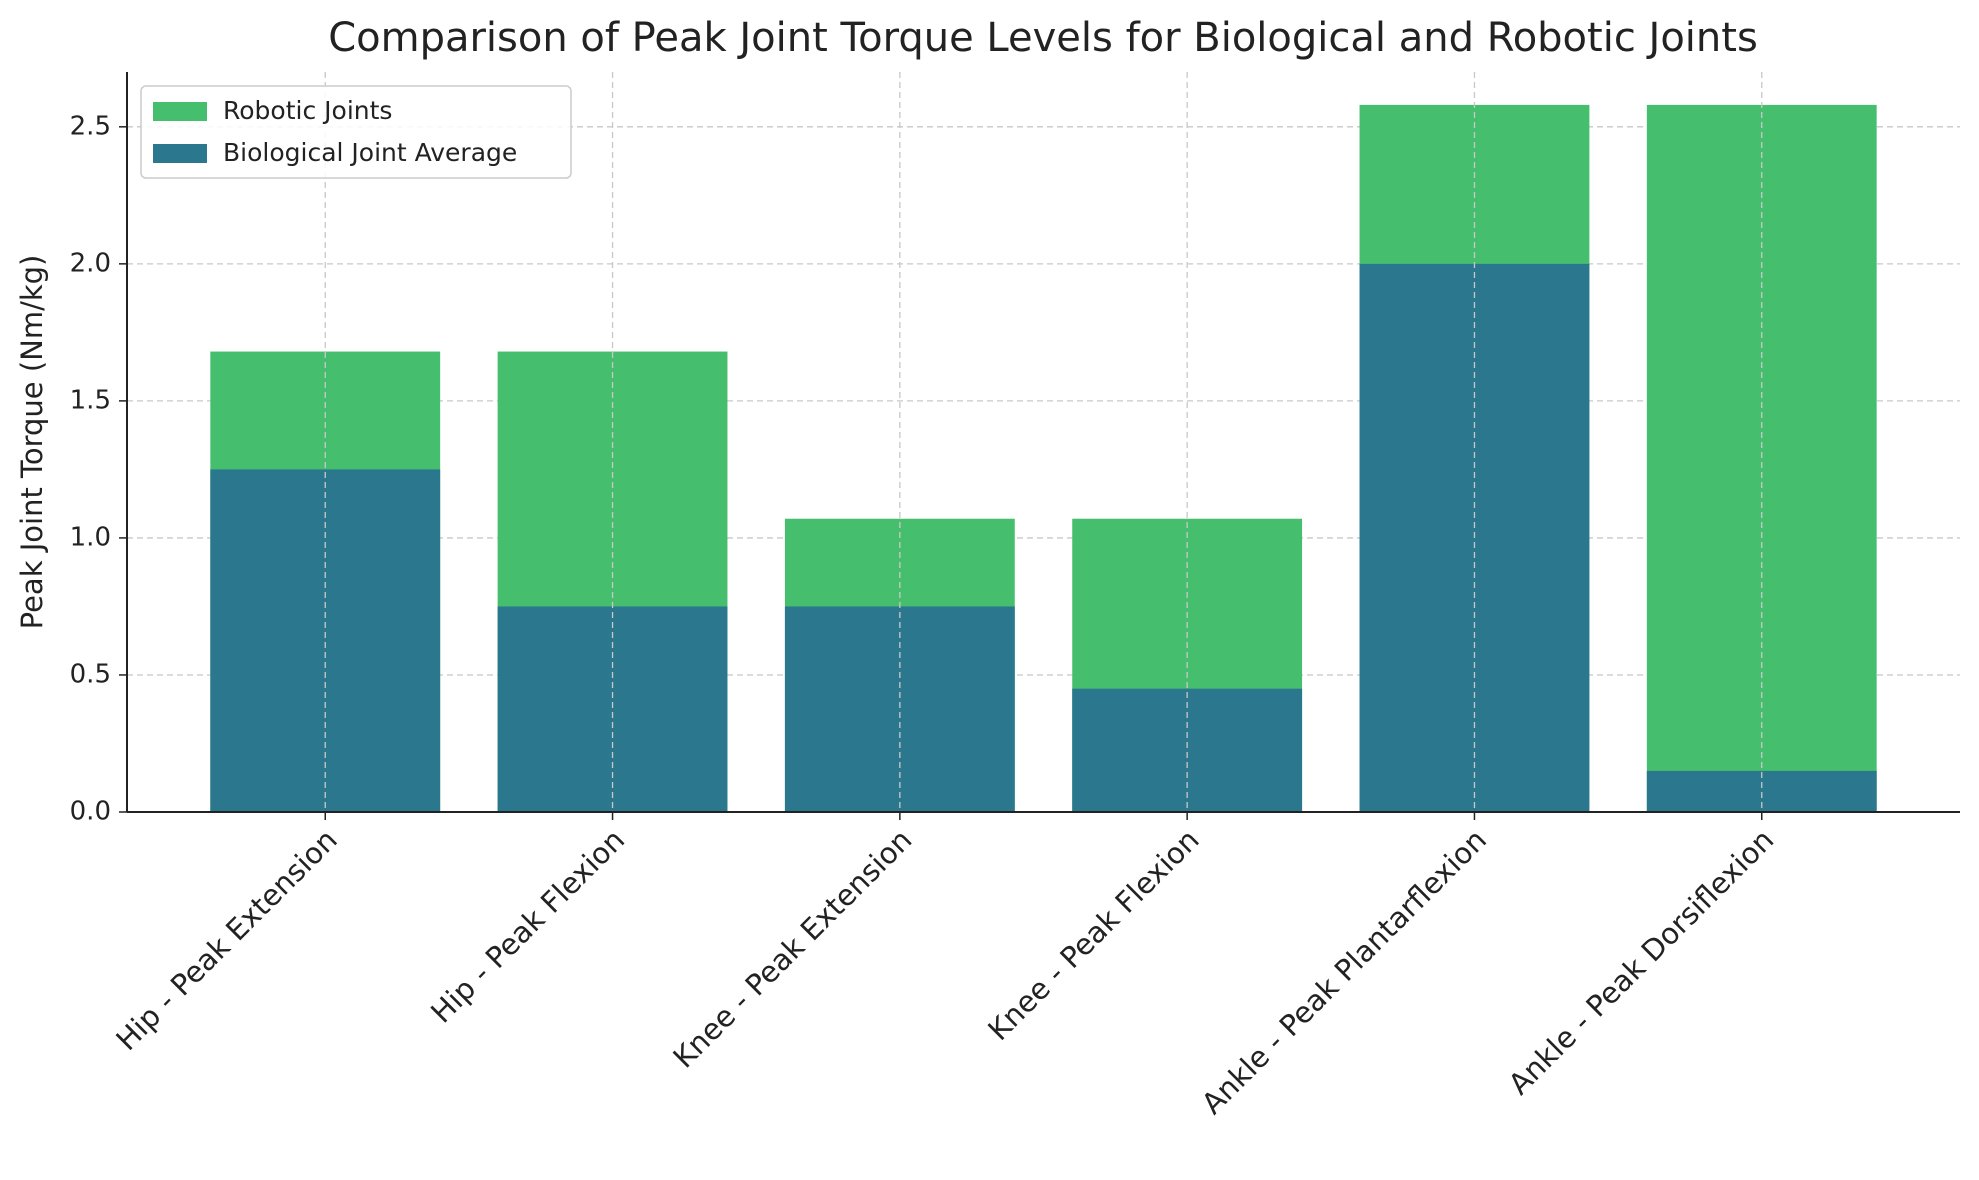 The width and height of the screenshot is (1979, 1180). What do you see at coordinates (90, 126) in the screenshot?
I see `y-tick-label: 2.5` at bounding box center [90, 126].